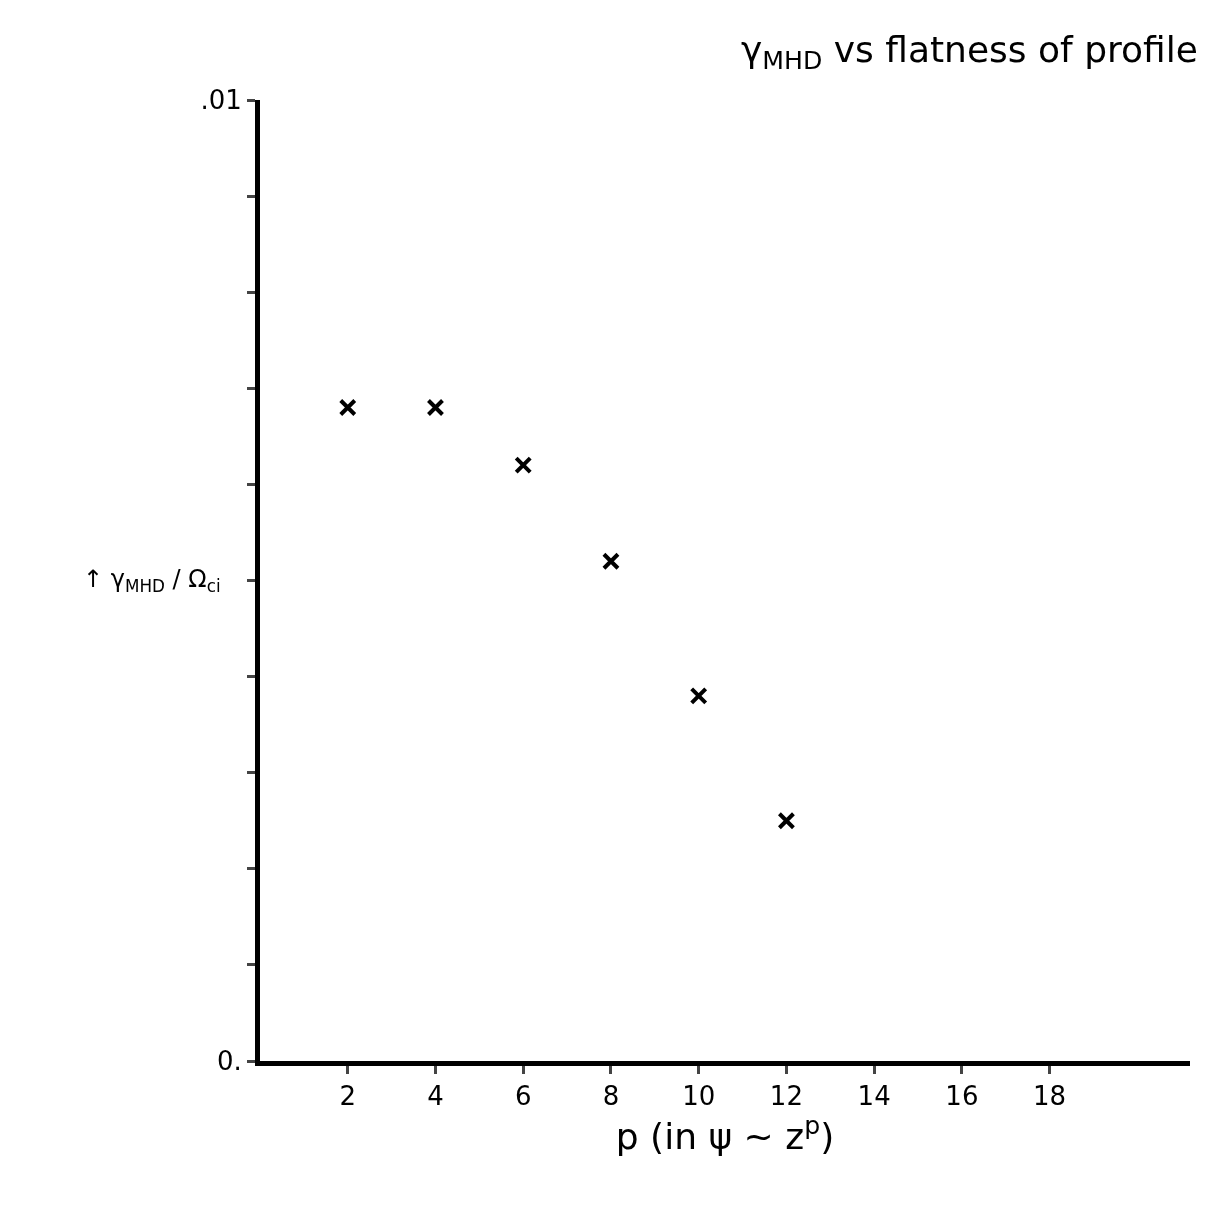  Describe the element at coordinates (221, 100) in the screenshot. I see `y-tick-label: .01` at that location.